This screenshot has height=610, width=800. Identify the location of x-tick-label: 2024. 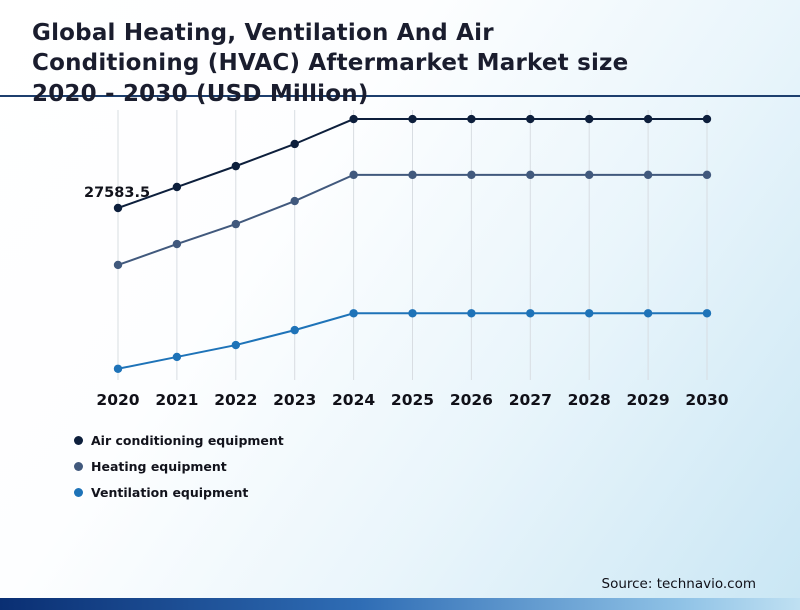
(353, 400).